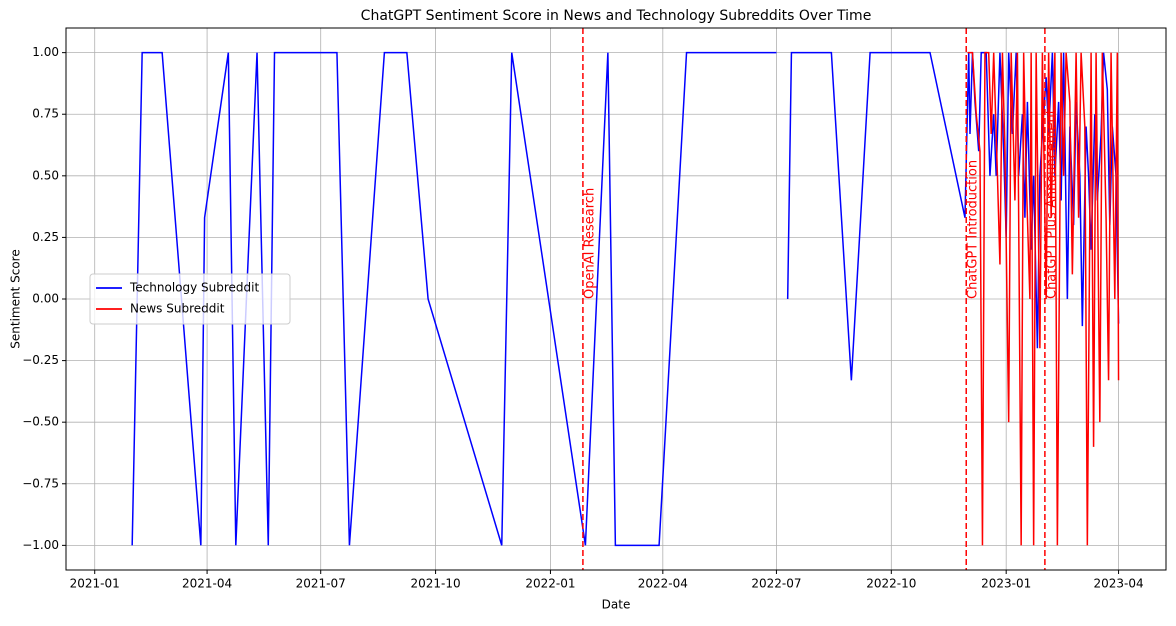 This screenshot has width=1176, height=626. I want to click on annotation-label: ChatGPT Introduction, so click(973, 229).